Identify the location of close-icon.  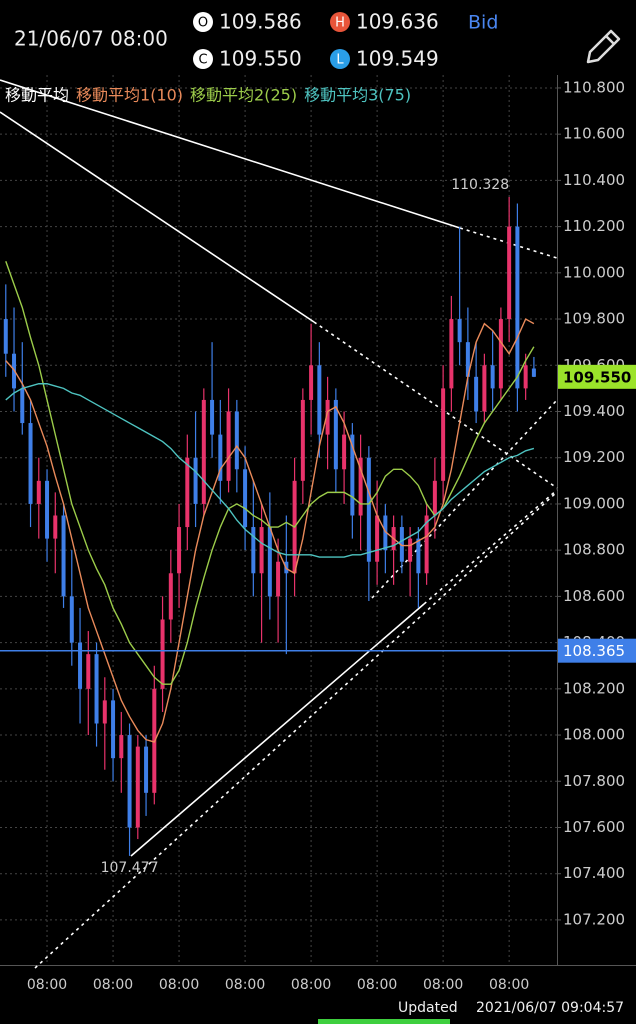
(203, 59).